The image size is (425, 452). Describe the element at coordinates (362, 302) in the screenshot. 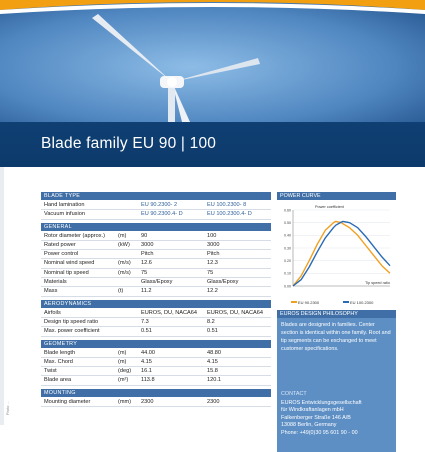

I see `legend-label-eu100: EU 100.2300` at that location.